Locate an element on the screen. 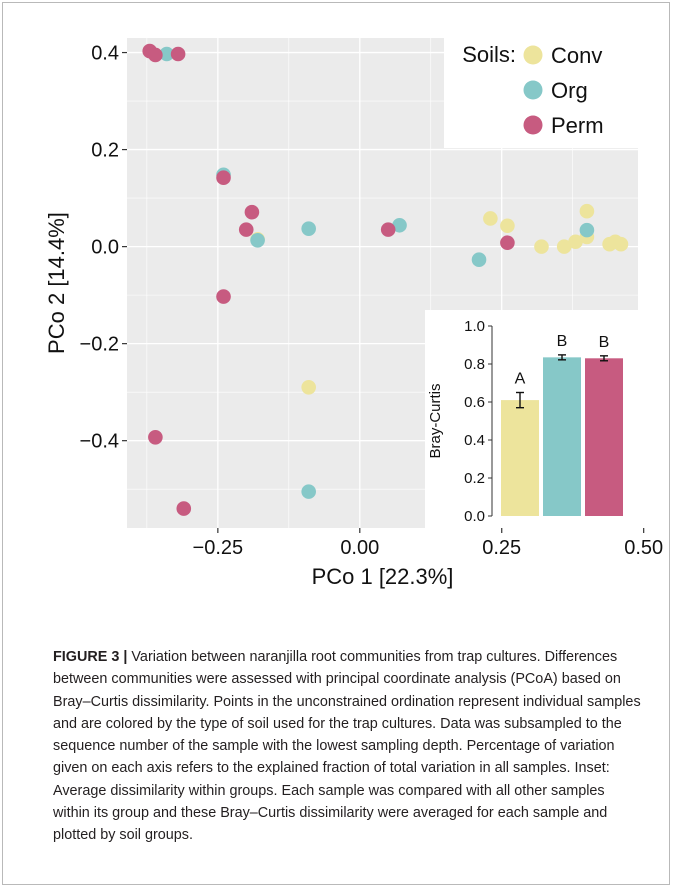  caption-label: FIGURE 3 | is located at coordinates (90, 657).